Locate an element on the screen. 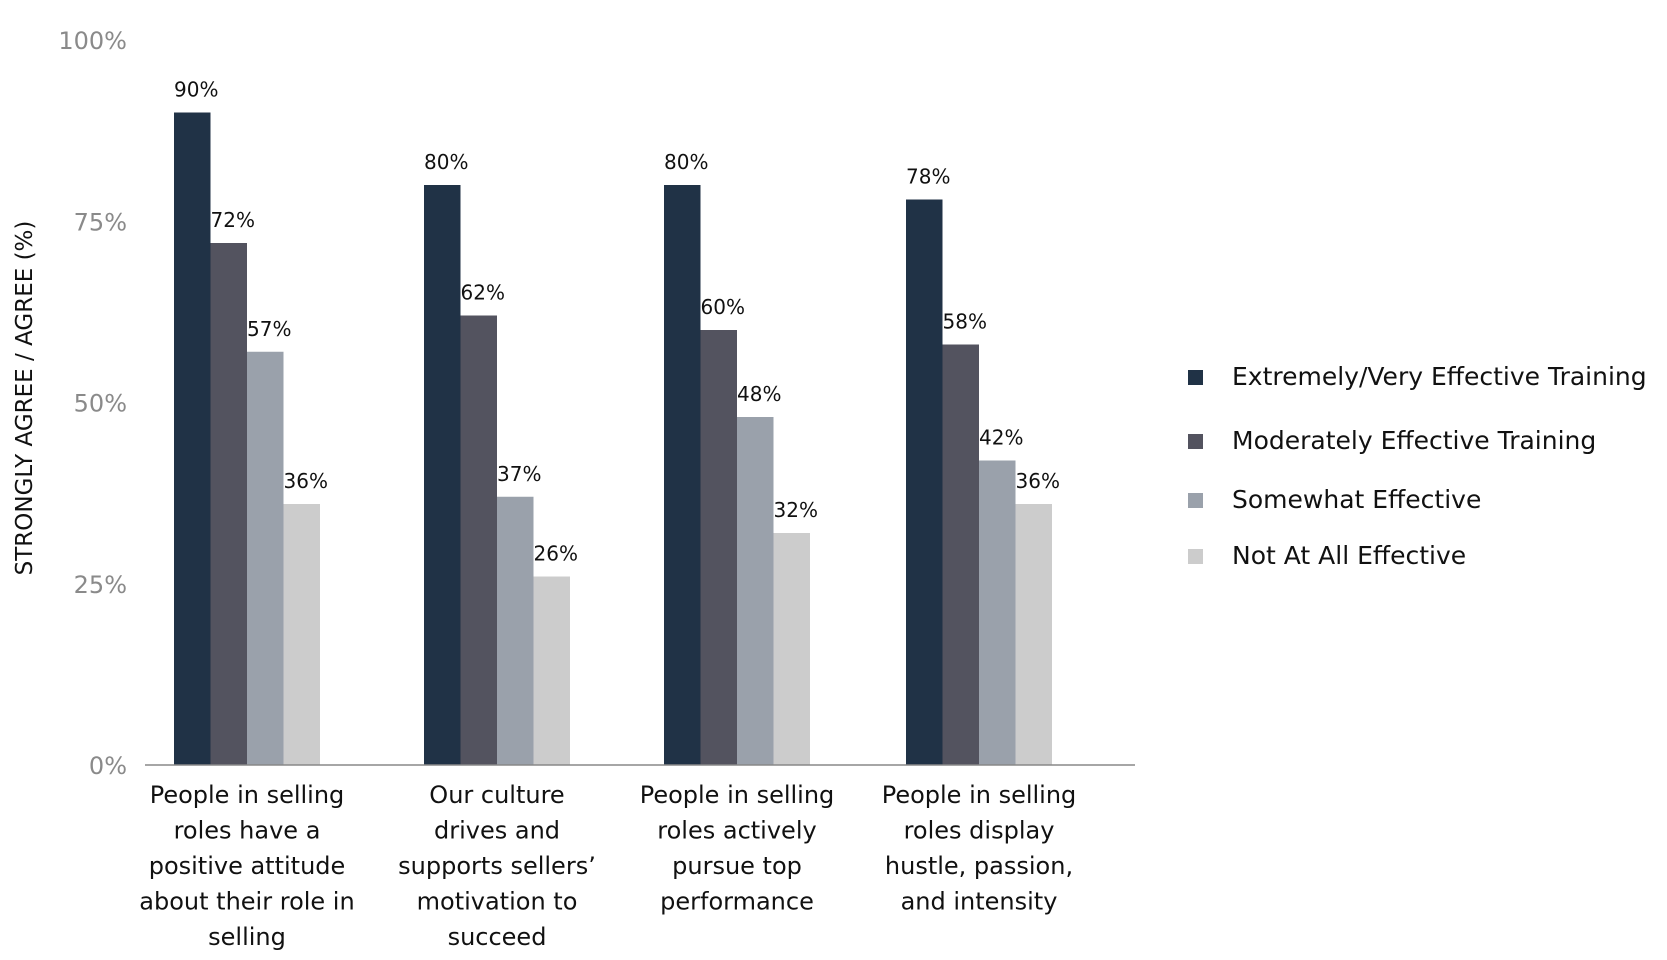 The image size is (1667, 960). category-label-line: motivation to is located at coordinates (497, 902).